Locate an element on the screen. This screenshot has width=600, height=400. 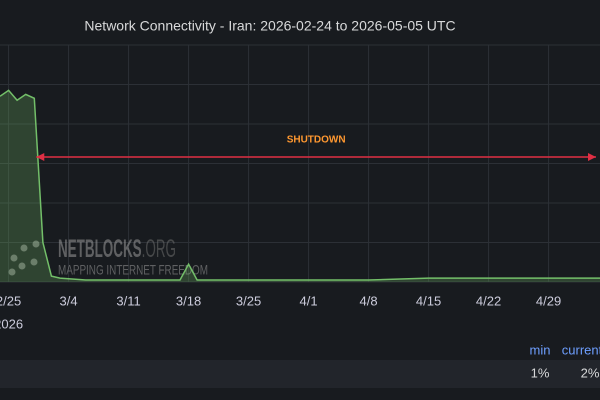
legend-header: current is located at coordinates (581, 349).